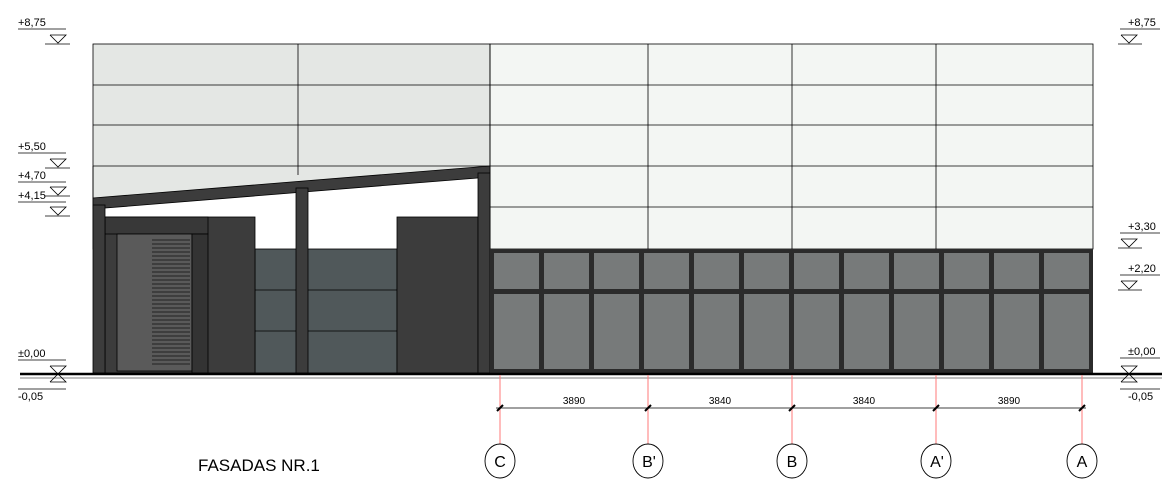 Image resolution: width=1167 pixels, height=480 pixels. I want to click on axis-label-b-prime: B', so click(649, 462).